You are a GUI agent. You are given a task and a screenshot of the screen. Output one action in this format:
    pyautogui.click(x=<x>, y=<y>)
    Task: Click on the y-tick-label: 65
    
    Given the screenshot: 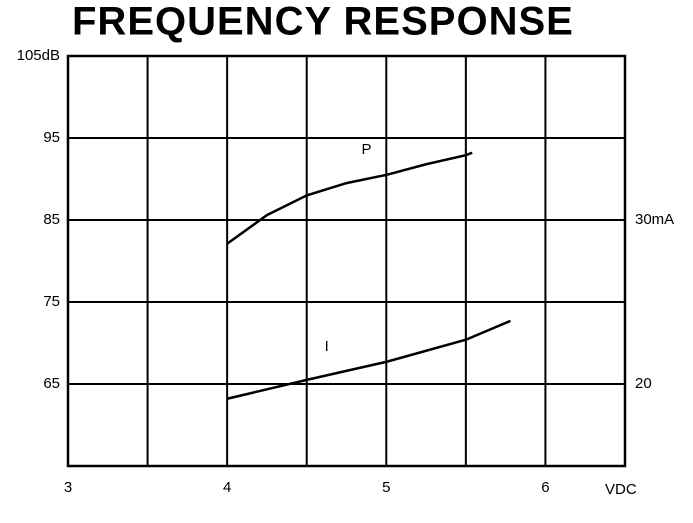 What is the action you would take?
    pyautogui.click(x=51, y=383)
    